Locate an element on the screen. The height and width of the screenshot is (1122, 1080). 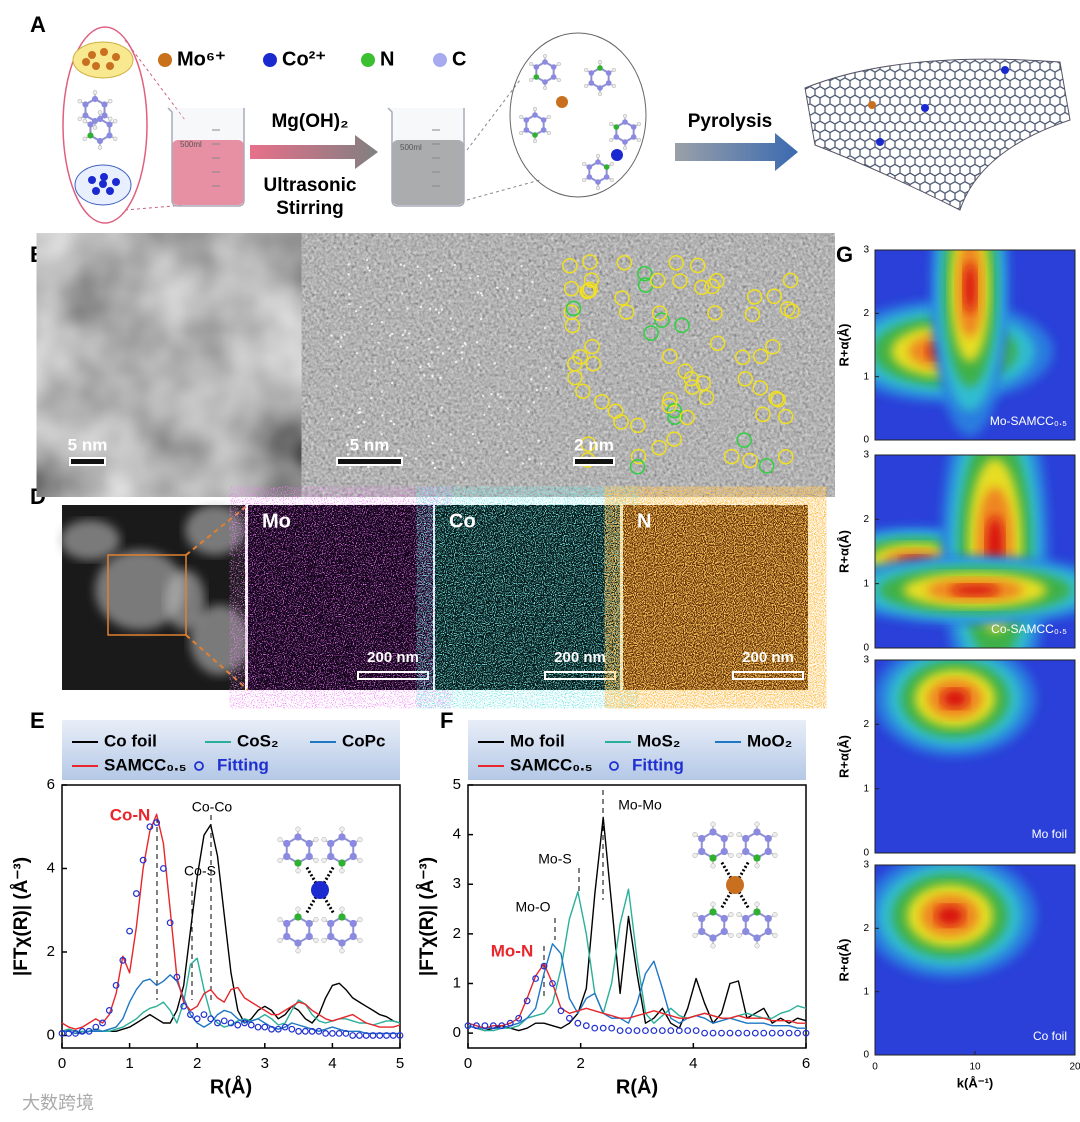
x-tick-label: 0 is located at coordinates (875, 1067).